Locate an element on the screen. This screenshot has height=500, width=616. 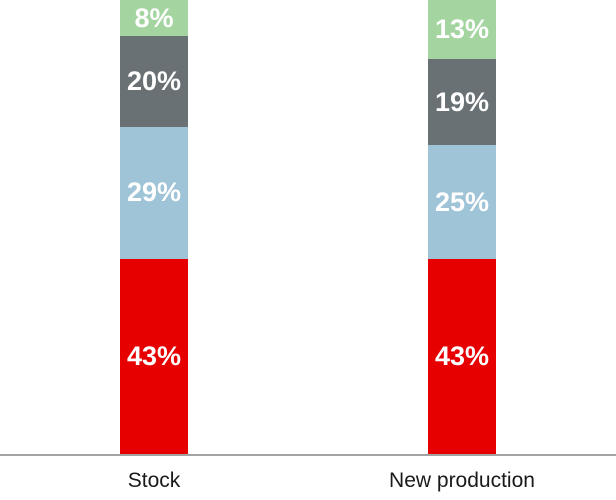
bar-stock: 8% 20% 29% 43% is located at coordinates (154, 227).